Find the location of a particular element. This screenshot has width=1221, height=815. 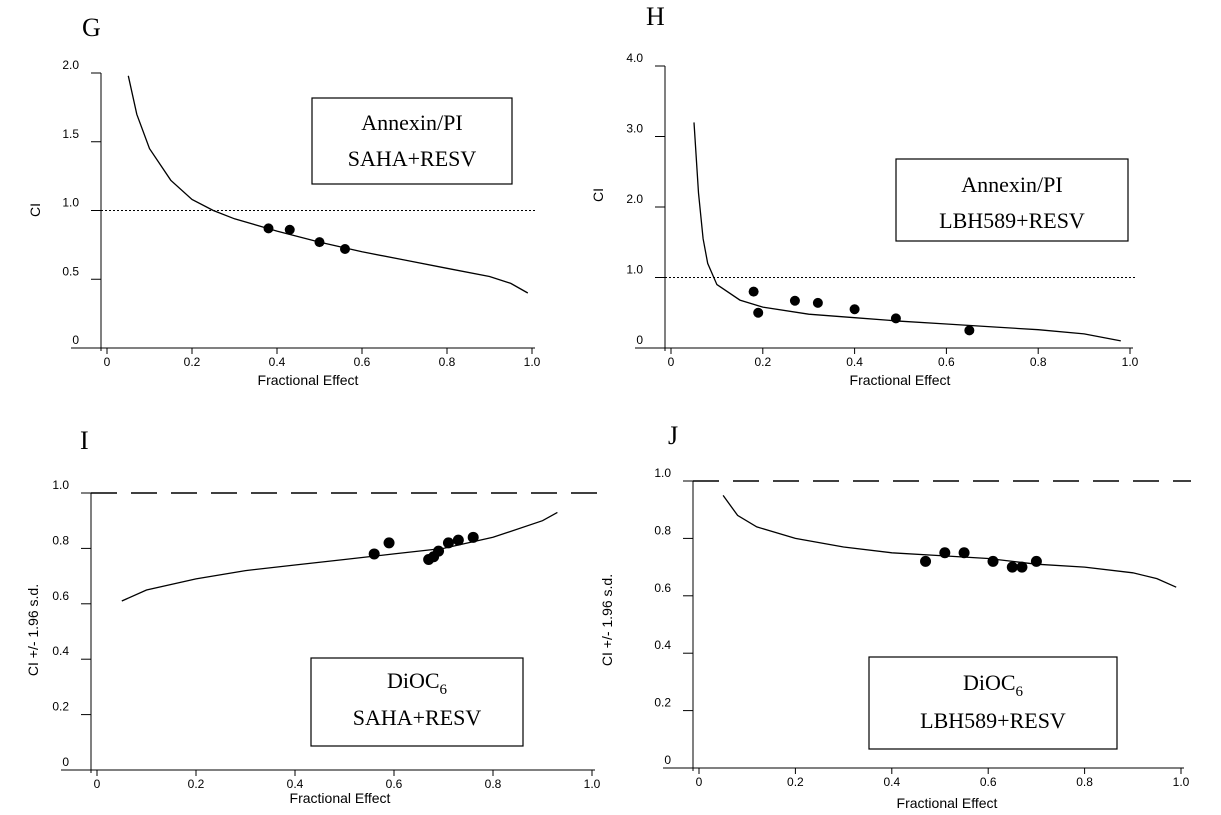

y-tick-label: 3.0 is located at coordinates (634, 129).